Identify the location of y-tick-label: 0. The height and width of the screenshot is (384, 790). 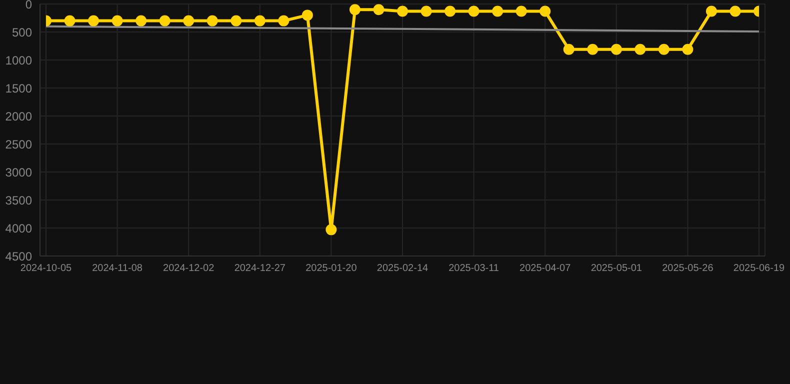
(28, 6).